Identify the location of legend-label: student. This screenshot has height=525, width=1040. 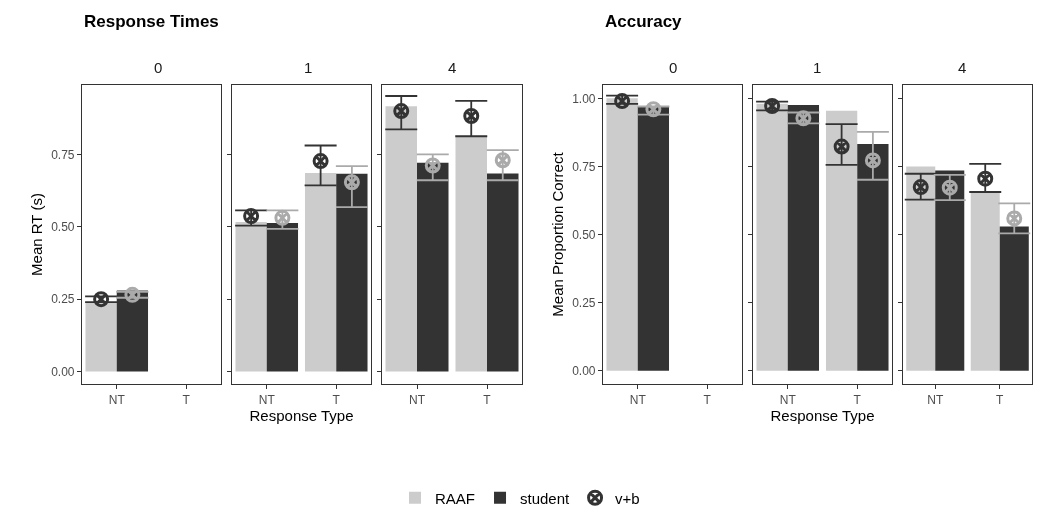
(545, 498).